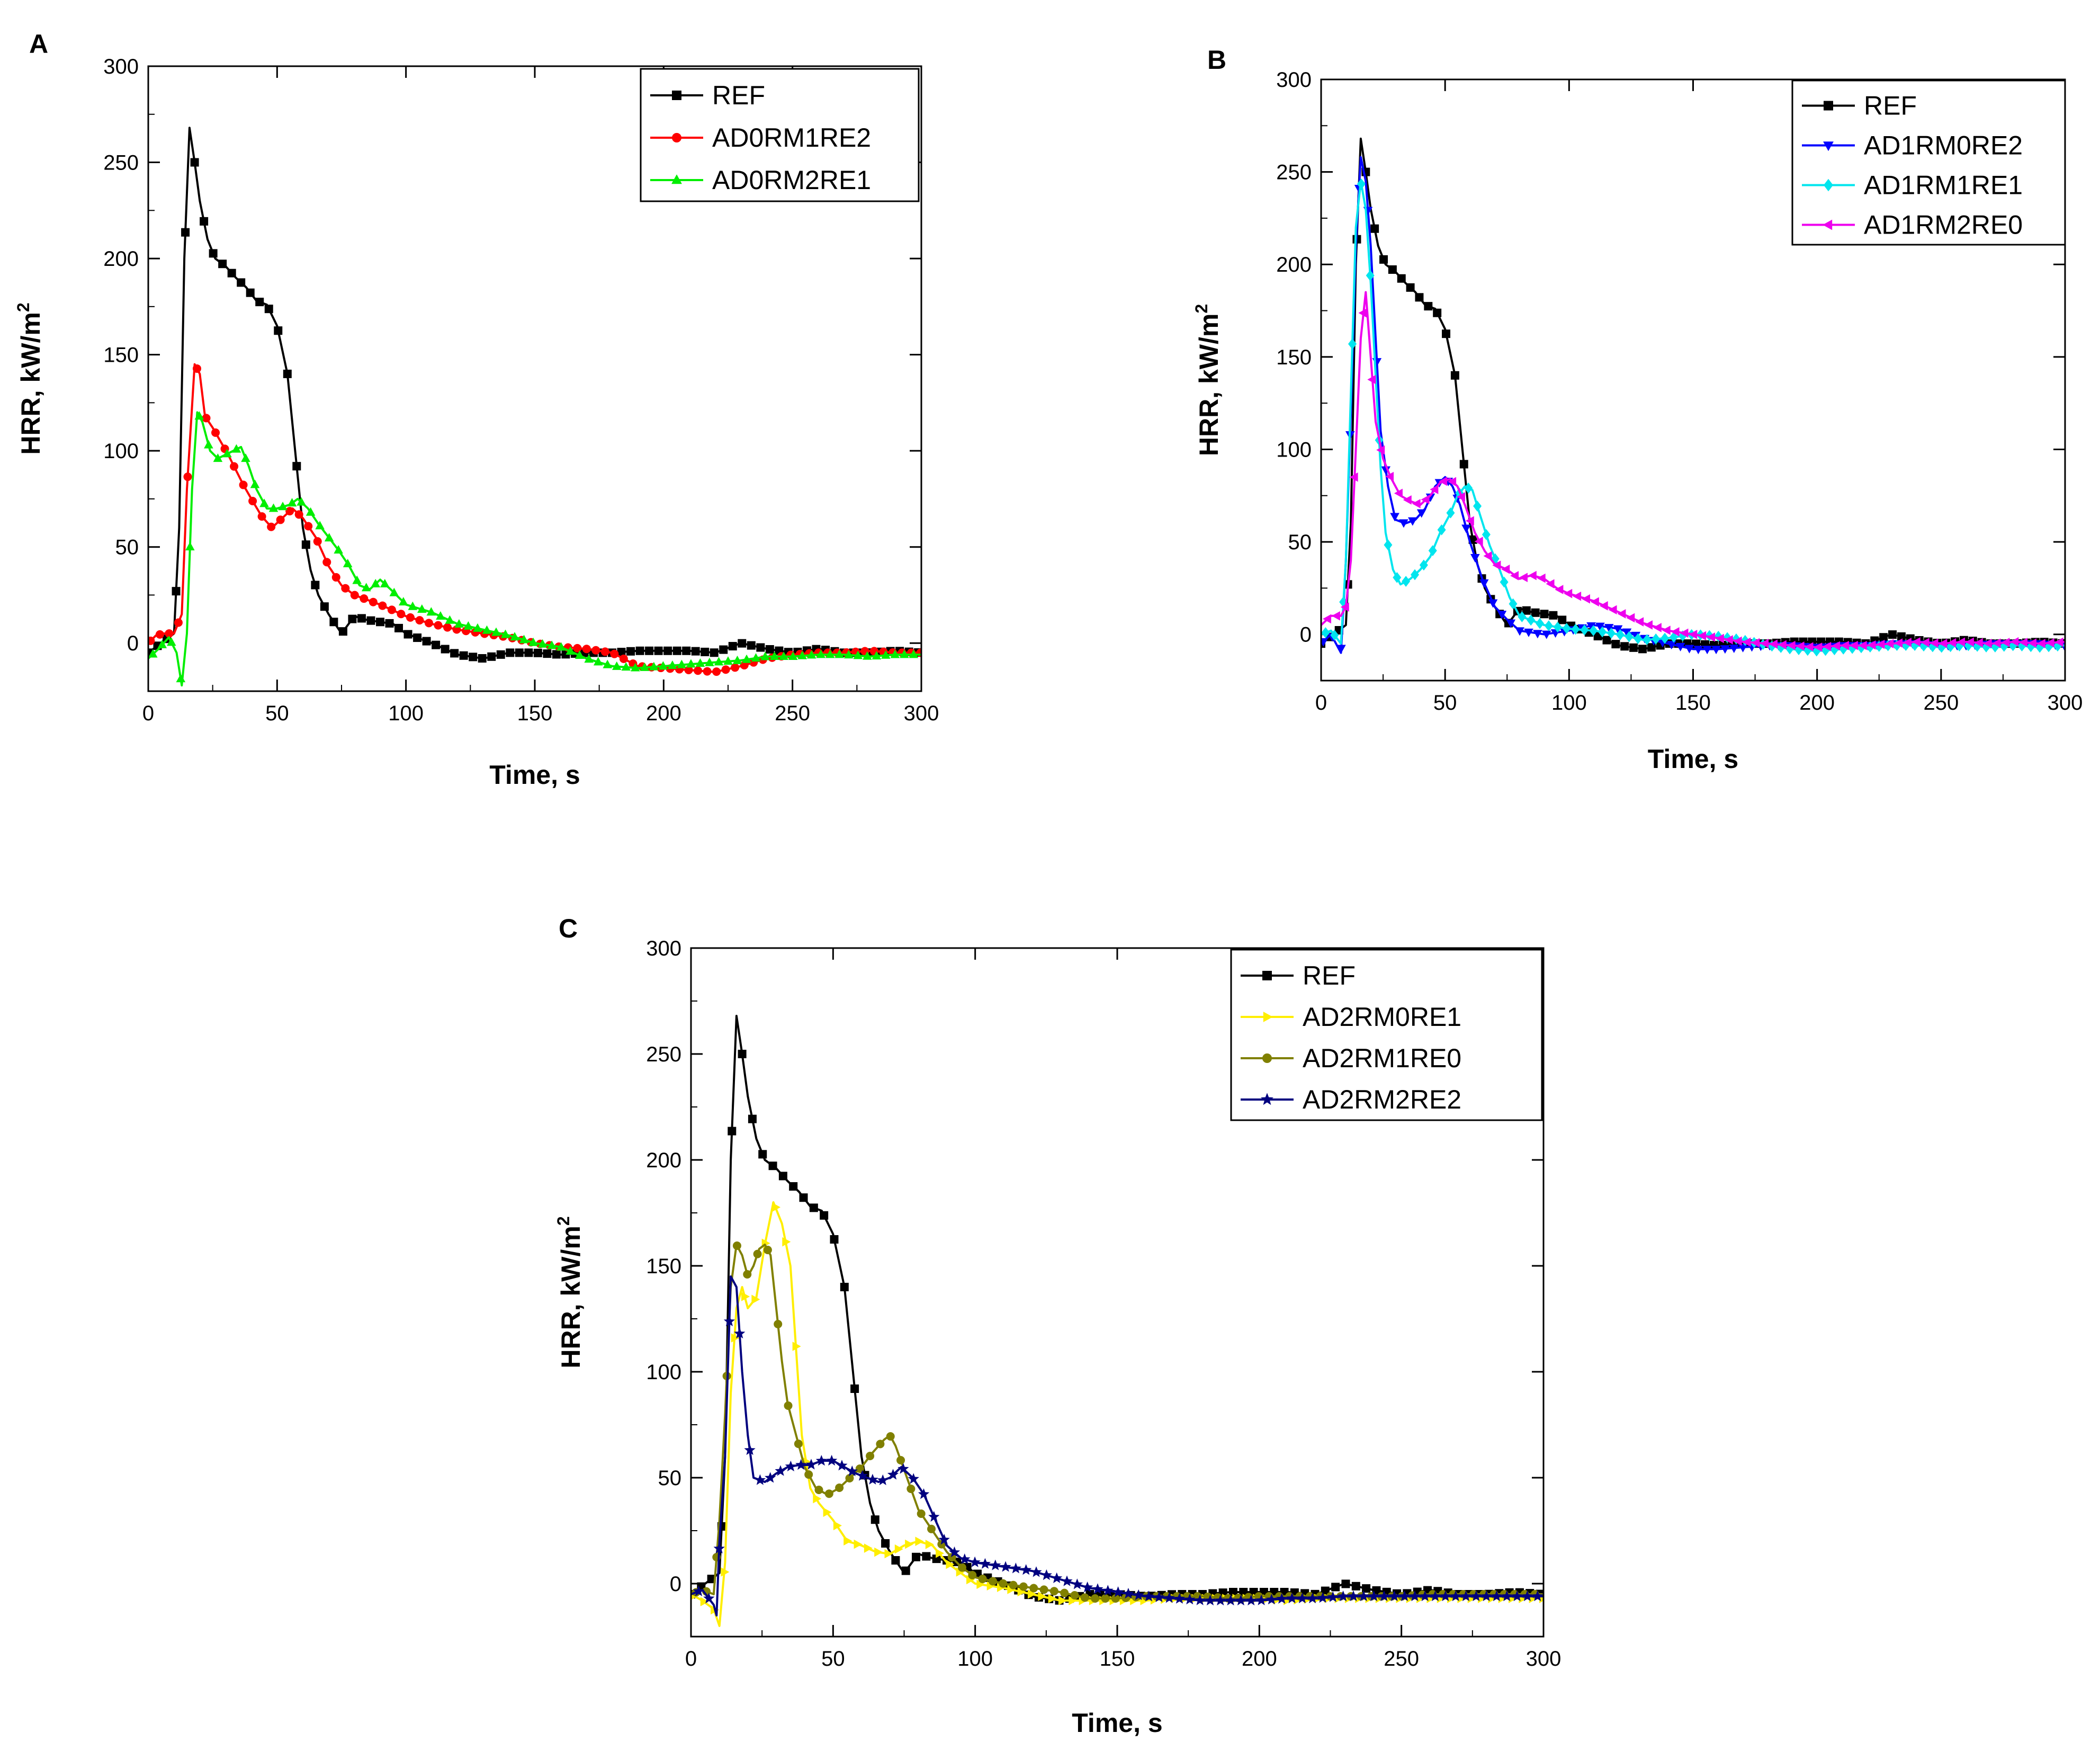 The width and height of the screenshot is (2100, 1751). Describe the element at coordinates (1828, 106) in the screenshot. I see `legend-marker` at that location.